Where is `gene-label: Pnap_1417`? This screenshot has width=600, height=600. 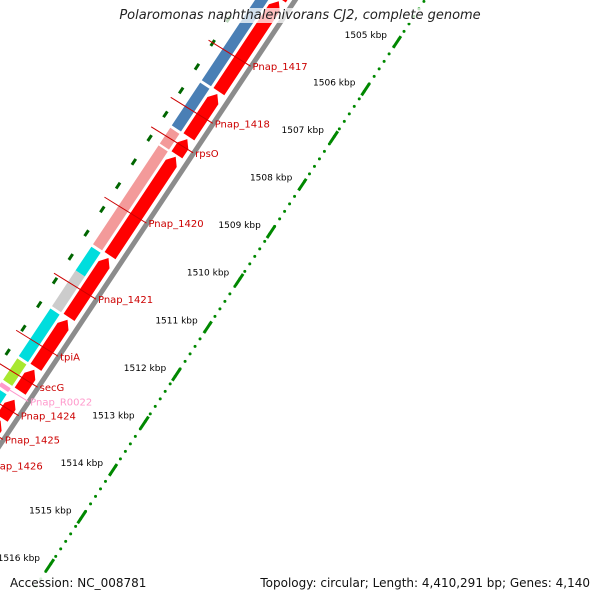
gene-label: Pnap_1417 is located at coordinates (280, 67).